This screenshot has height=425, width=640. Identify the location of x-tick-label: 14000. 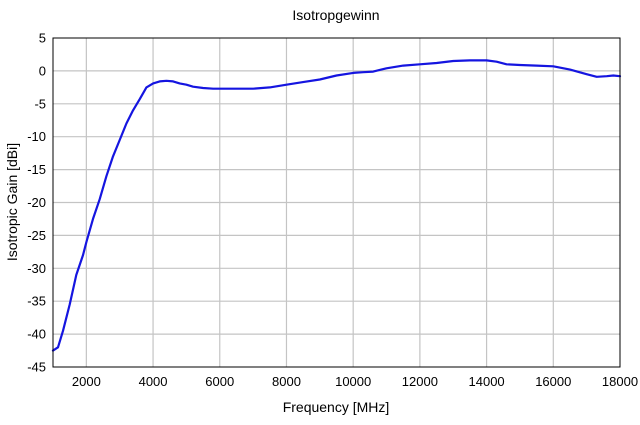
(487, 381).